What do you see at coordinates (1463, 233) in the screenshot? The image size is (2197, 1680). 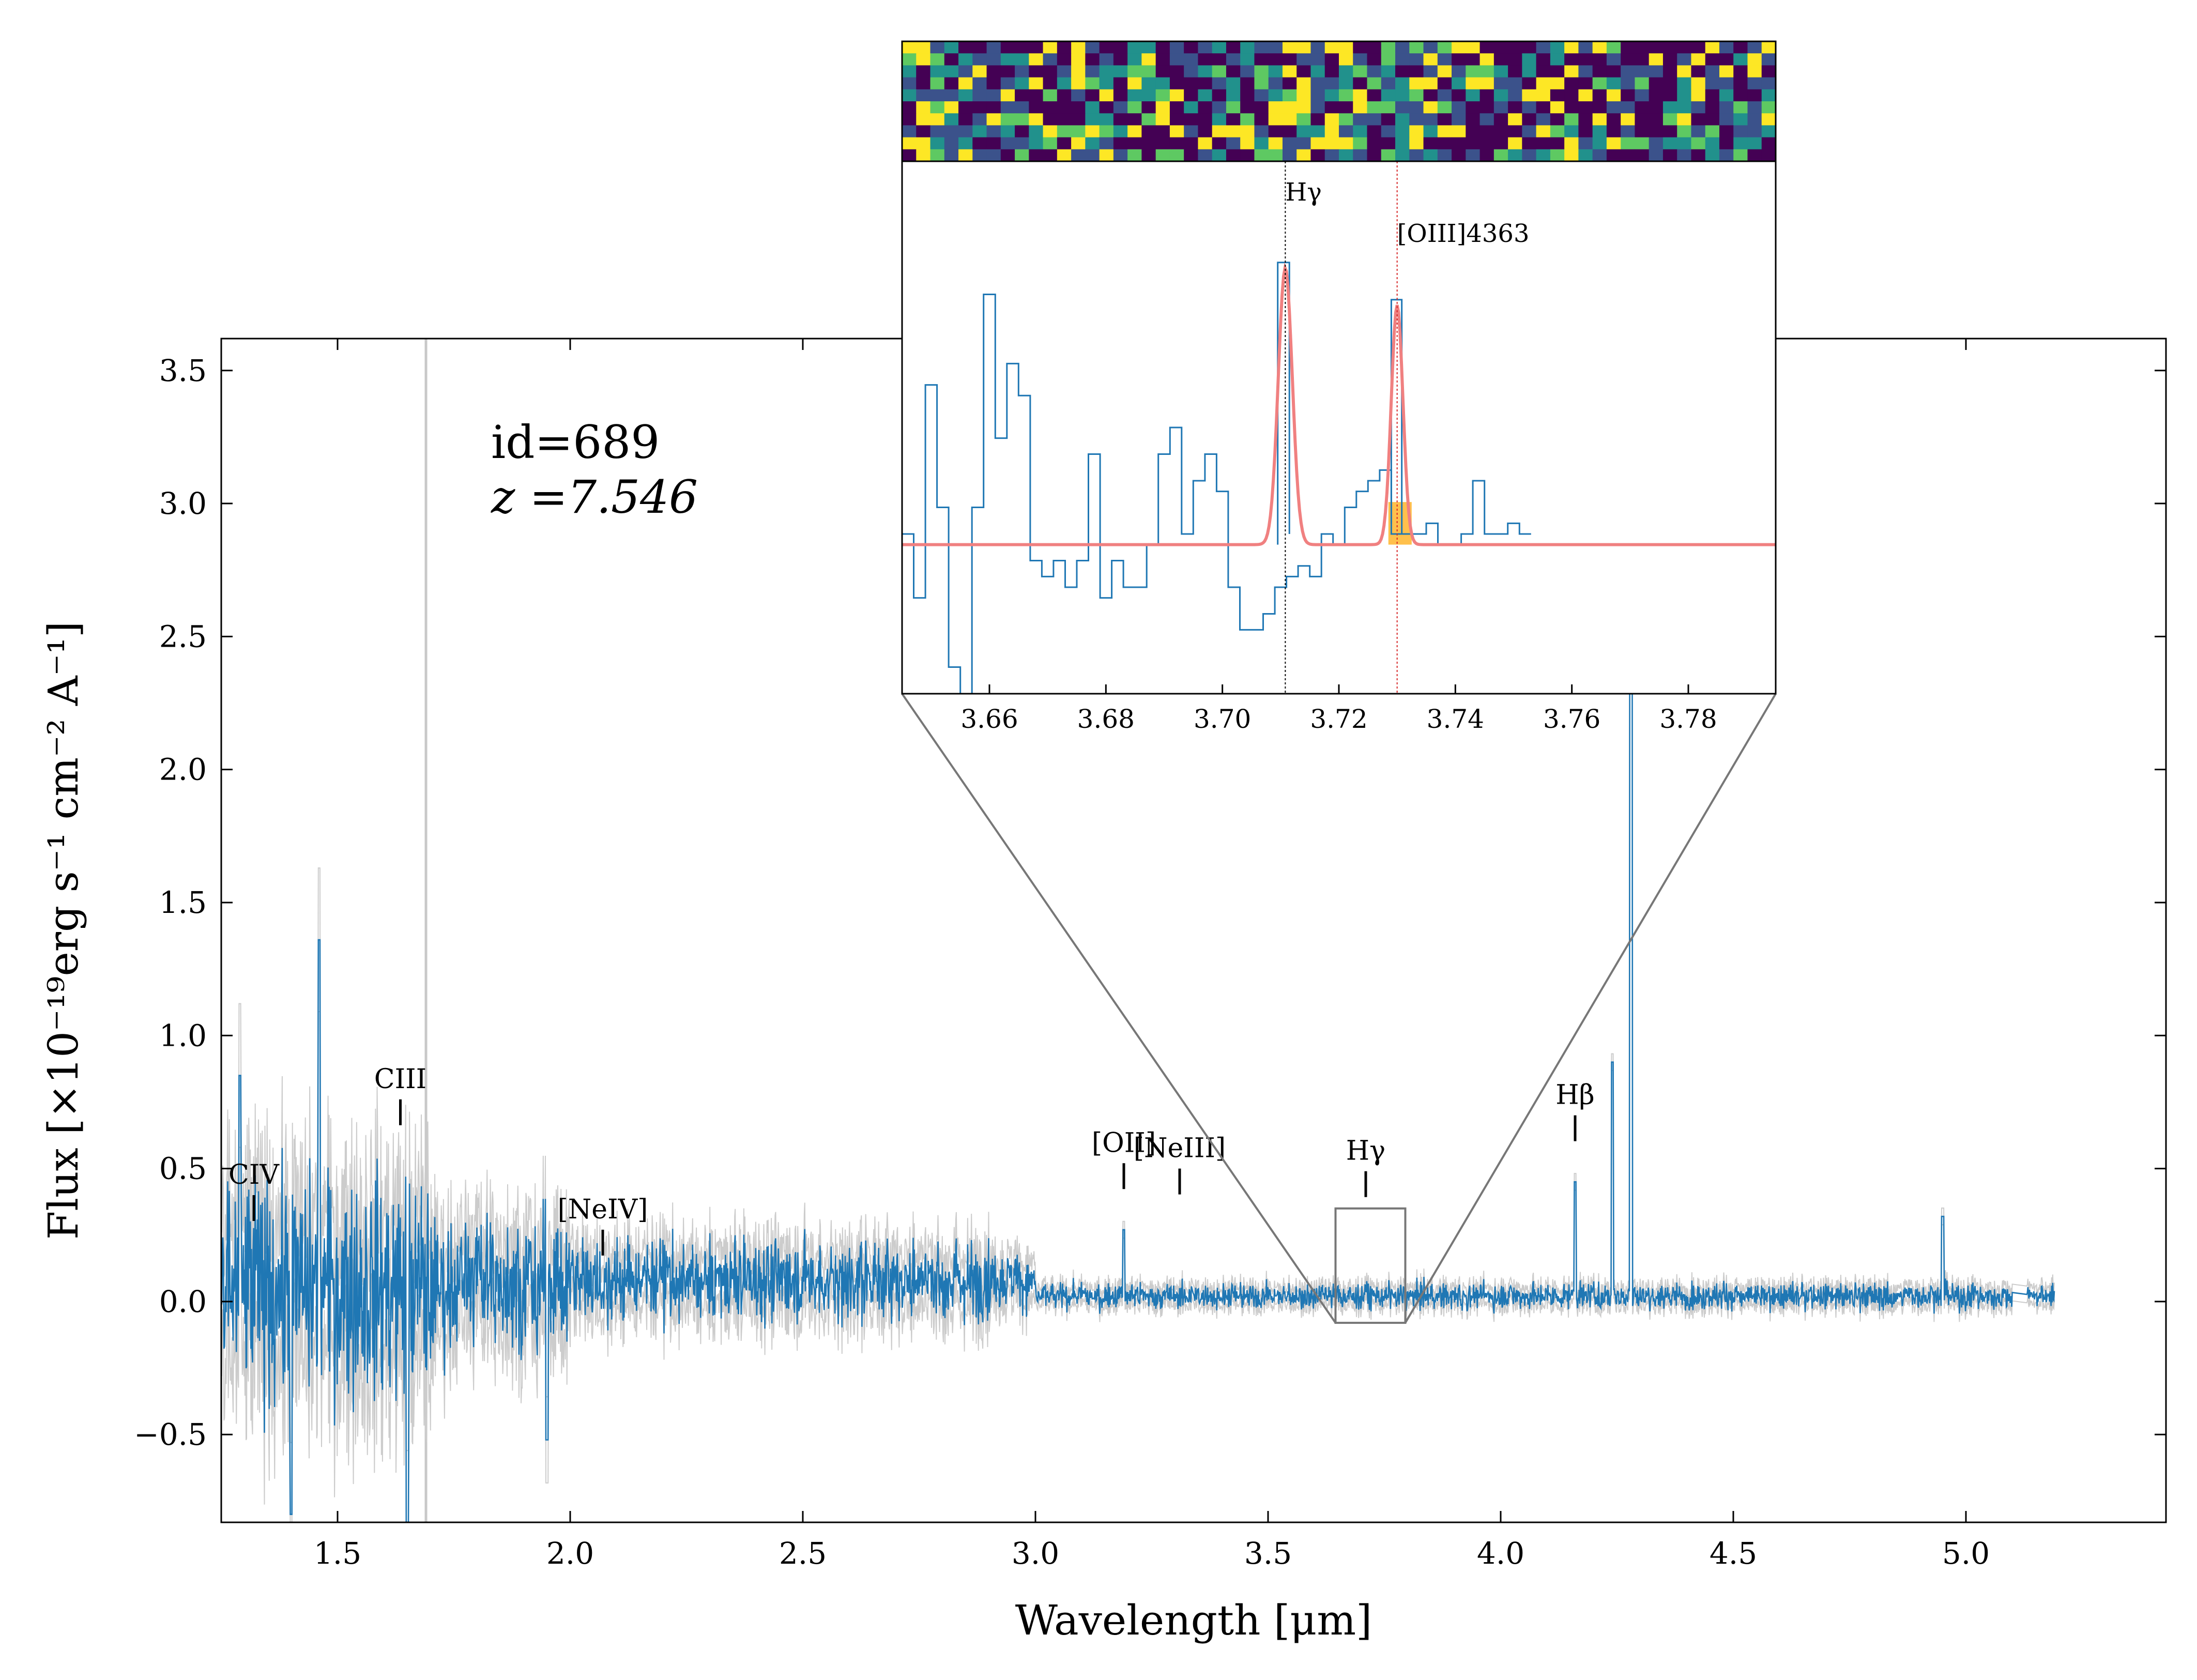 I see `inset-vline-label: [OIII]4363` at bounding box center [1463, 233].